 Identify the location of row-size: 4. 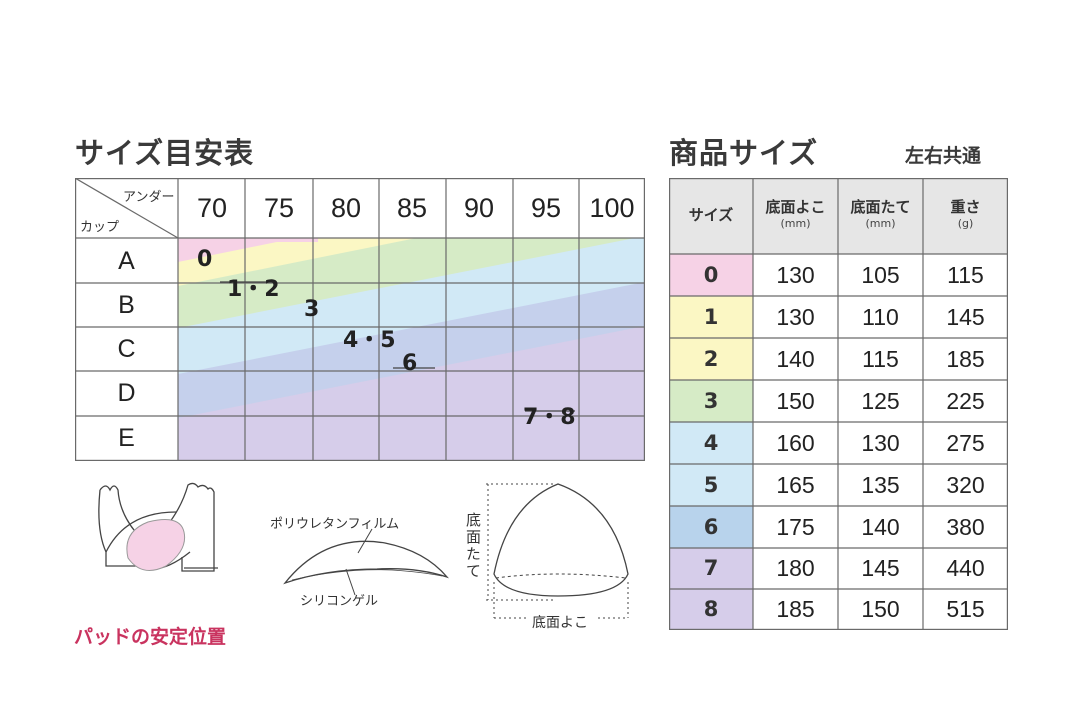
(711, 443).